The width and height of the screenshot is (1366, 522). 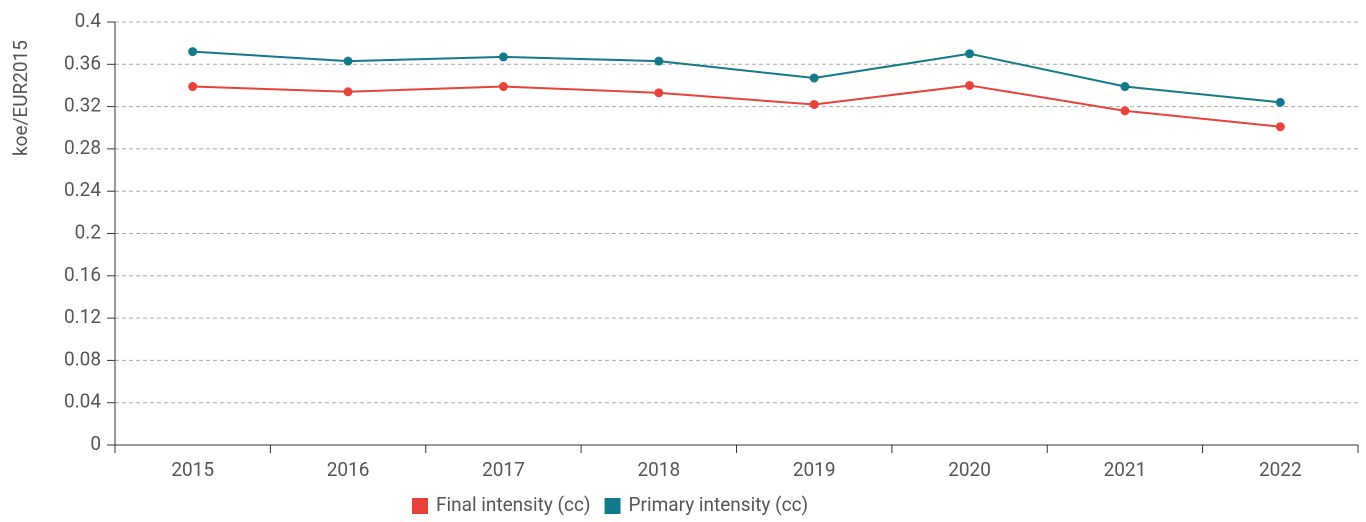 What do you see at coordinates (503, 469) in the screenshot?
I see `x-tick-label: 2017` at bounding box center [503, 469].